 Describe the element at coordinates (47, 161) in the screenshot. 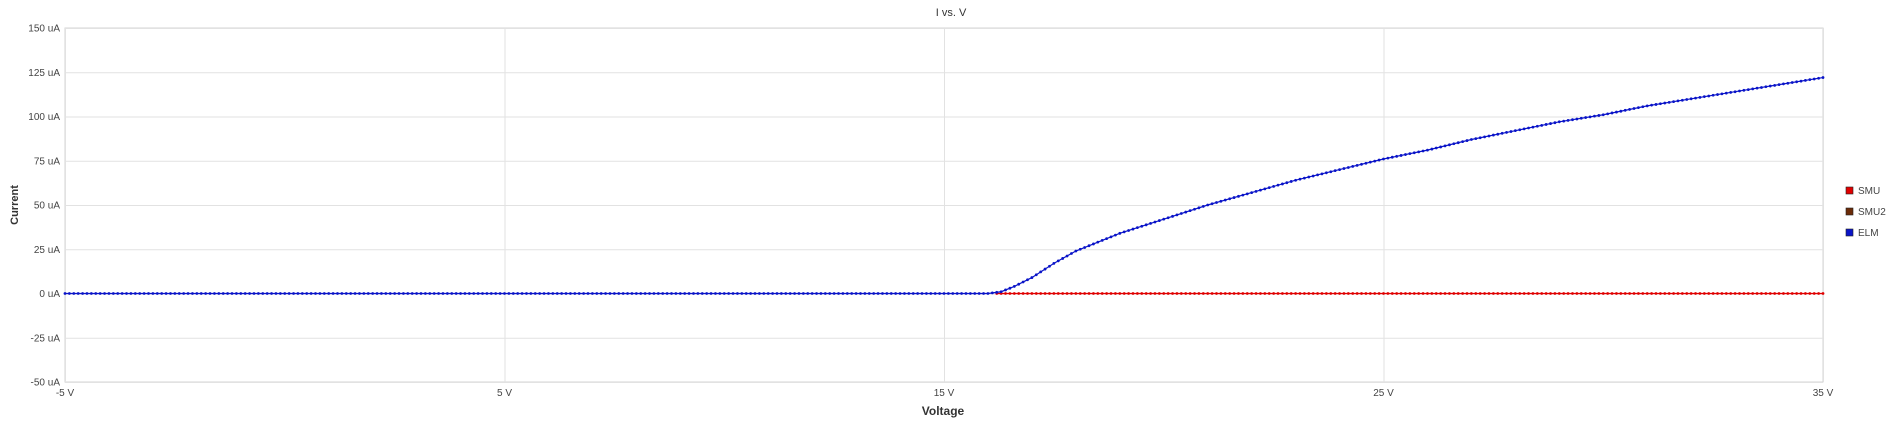

I see `y-tick-label: 75 uA` at that location.